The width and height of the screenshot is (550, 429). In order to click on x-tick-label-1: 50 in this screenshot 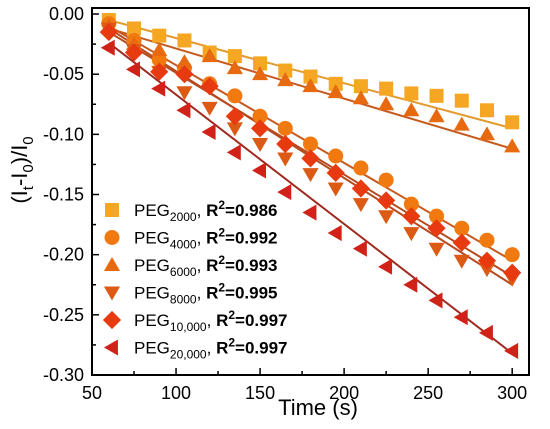, I will do `click(92, 393)`.